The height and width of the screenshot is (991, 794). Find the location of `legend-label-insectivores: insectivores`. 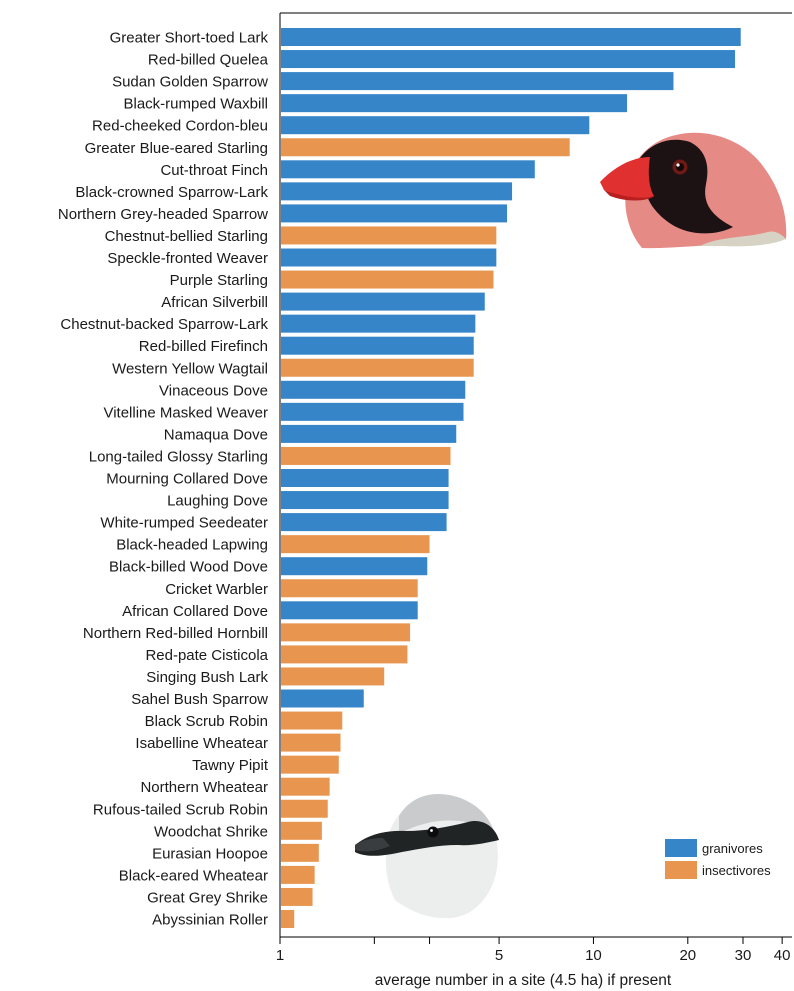

legend-label-insectivores: insectivores is located at coordinates (736, 870).